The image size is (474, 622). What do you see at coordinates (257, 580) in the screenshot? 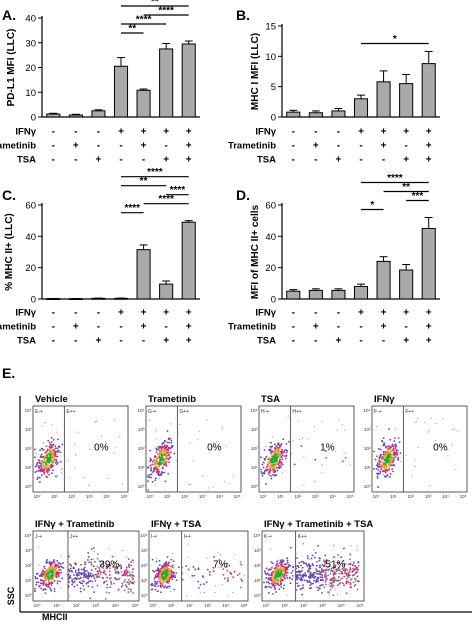
I see `flow-y-tick-label: 10¹` at bounding box center [257, 580].